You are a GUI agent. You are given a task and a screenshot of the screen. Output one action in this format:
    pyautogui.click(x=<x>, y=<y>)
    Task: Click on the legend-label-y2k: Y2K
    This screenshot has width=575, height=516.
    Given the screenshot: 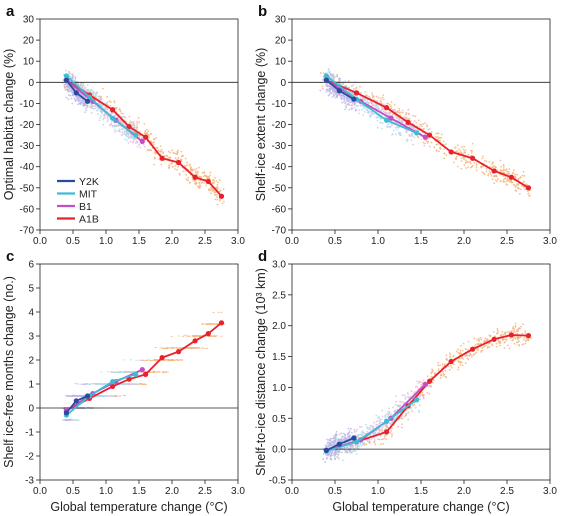 What is the action you would take?
    pyautogui.click(x=89, y=182)
    